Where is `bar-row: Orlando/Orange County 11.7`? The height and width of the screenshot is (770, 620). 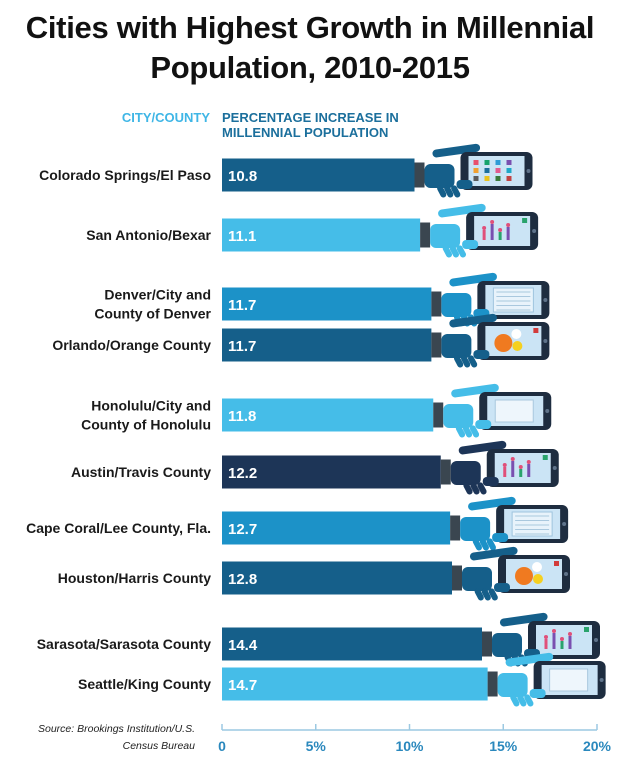
bar-row: Orlando/Orange County 11.7 is located at coordinates (301, 340).